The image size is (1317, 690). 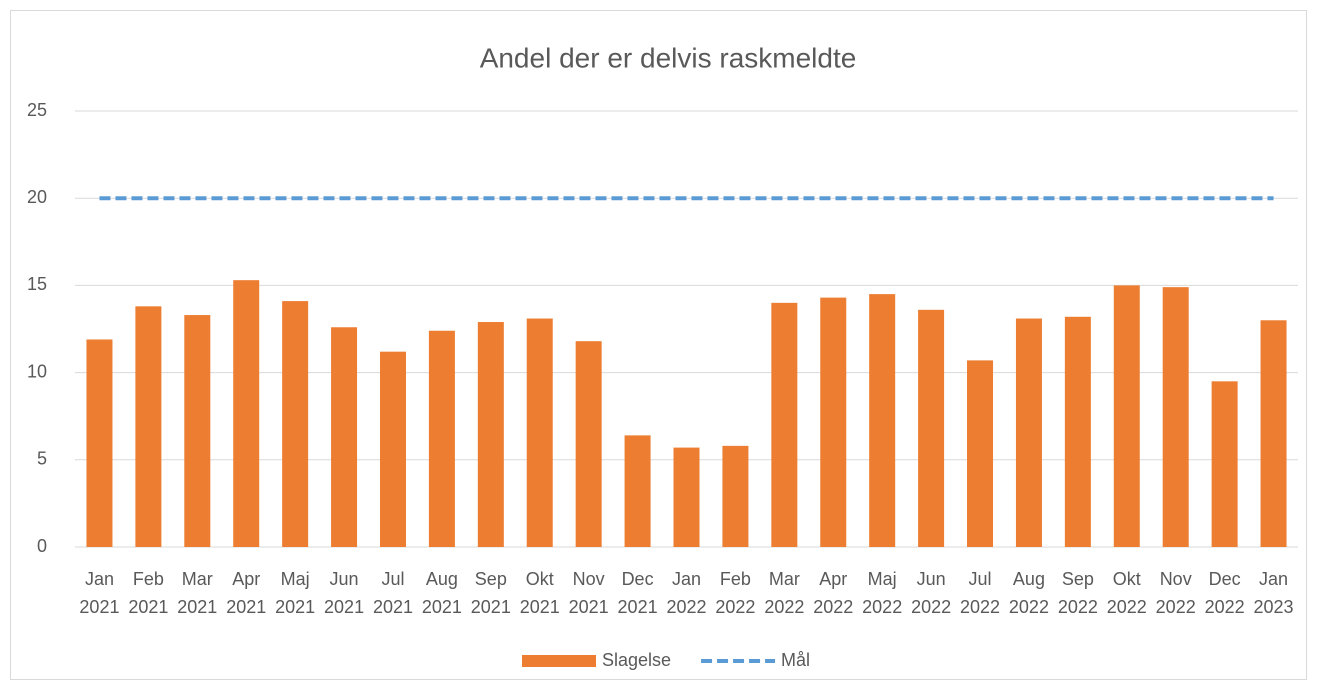 I want to click on y-tick-label: 10, so click(x=37, y=371).